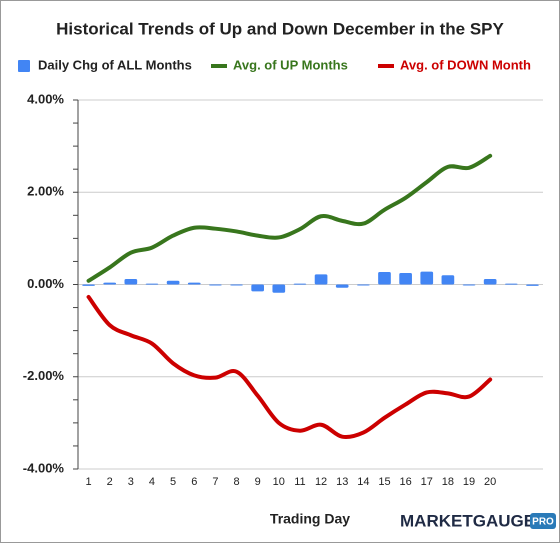 This screenshot has height=543, width=560. I want to click on x-tick-label: 7, so click(215, 482).